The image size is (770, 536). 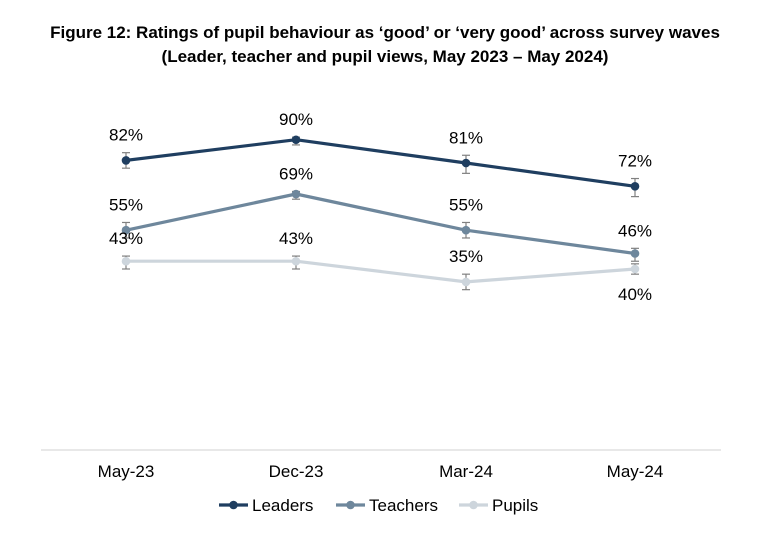 I want to click on data-label-teachers: 46%, so click(x=635, y=230).